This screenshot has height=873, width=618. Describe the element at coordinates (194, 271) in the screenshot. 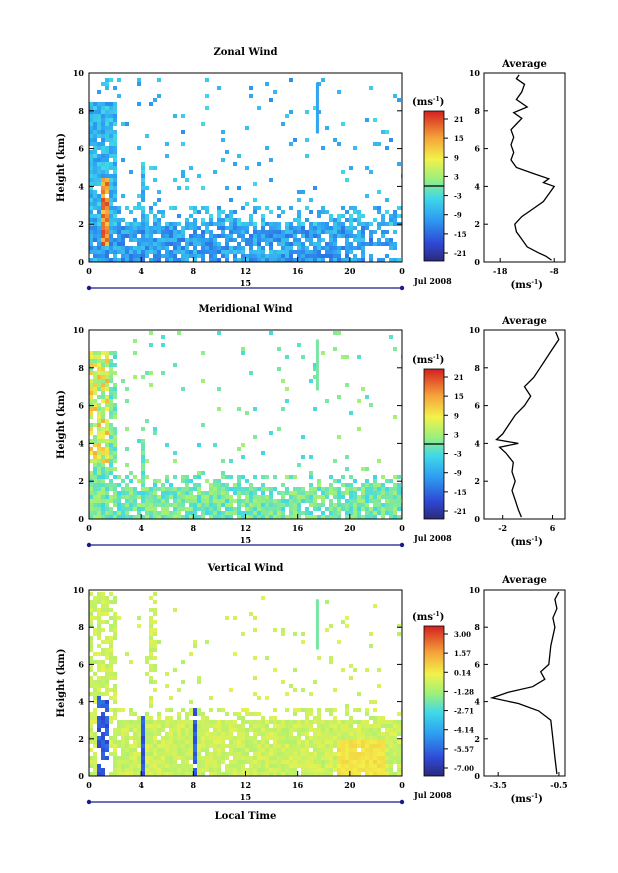

I see `x-tick-label: 8` at that location.